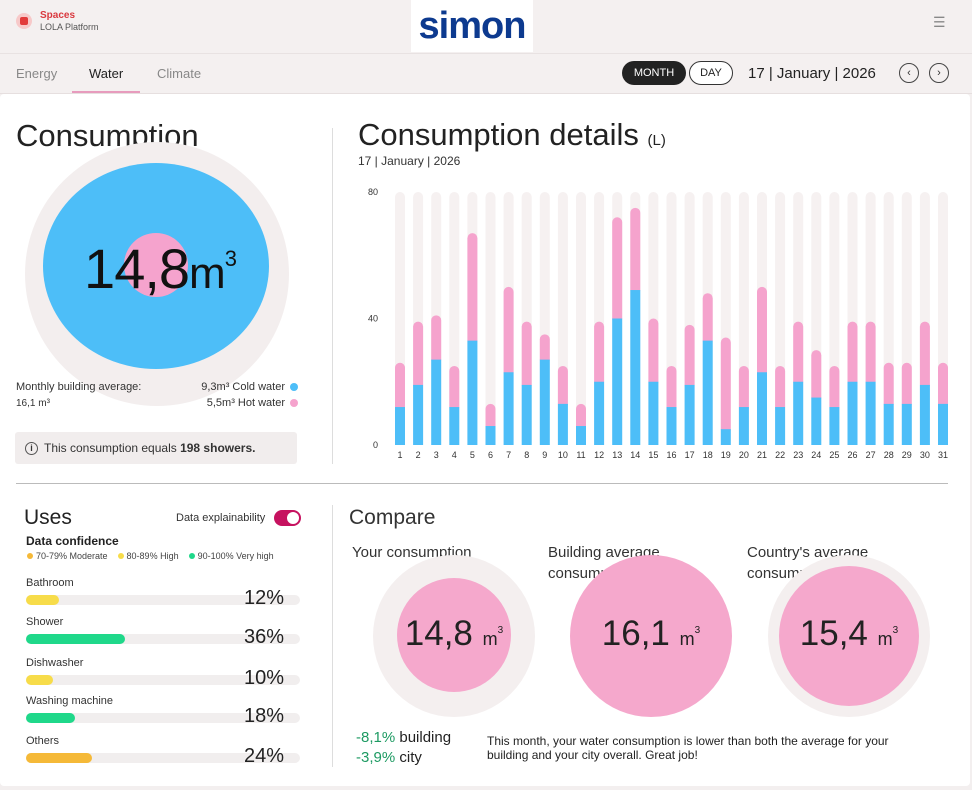 The image size is (972, 790). What do you see at coordinates (885, 639) in the screenshot?
I see `country-value-unit: m` at bounding box center [885, 639].